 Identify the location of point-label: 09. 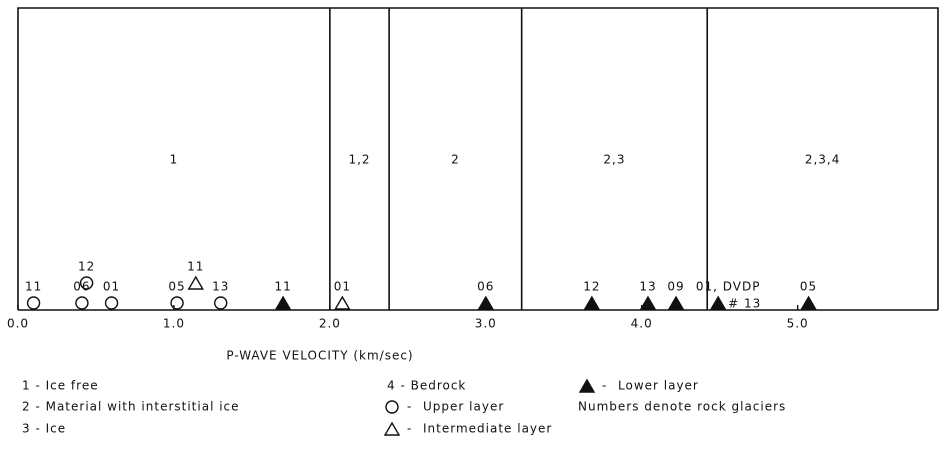
(675, 287).